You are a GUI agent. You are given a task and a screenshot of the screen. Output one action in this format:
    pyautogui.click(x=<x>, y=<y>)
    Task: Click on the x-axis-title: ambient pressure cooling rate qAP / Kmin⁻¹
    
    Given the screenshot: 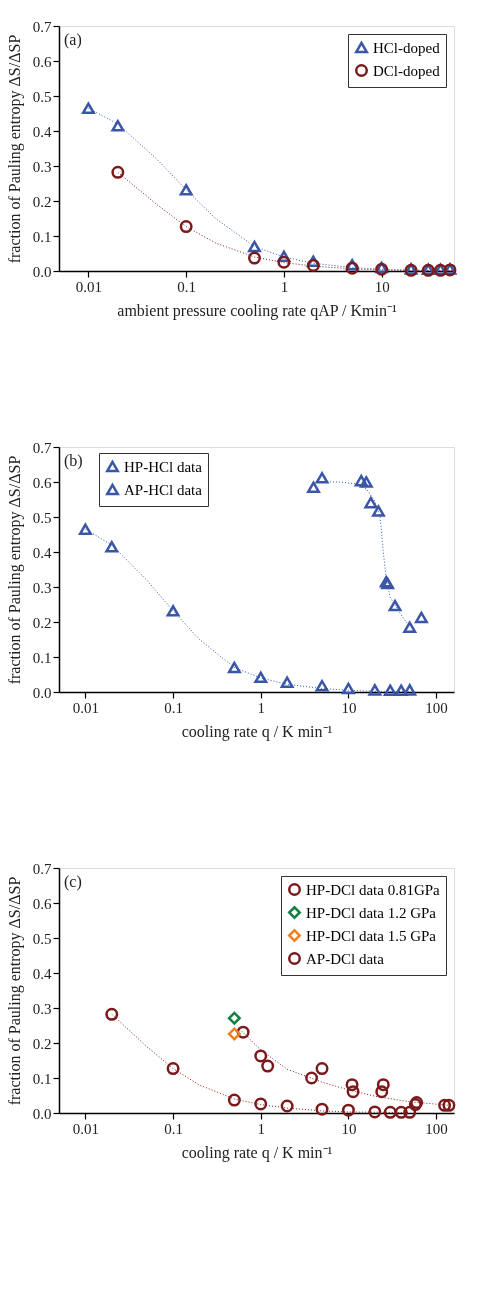 What is the action you would take?
    pyautogui.click(x=257, y=310)
    